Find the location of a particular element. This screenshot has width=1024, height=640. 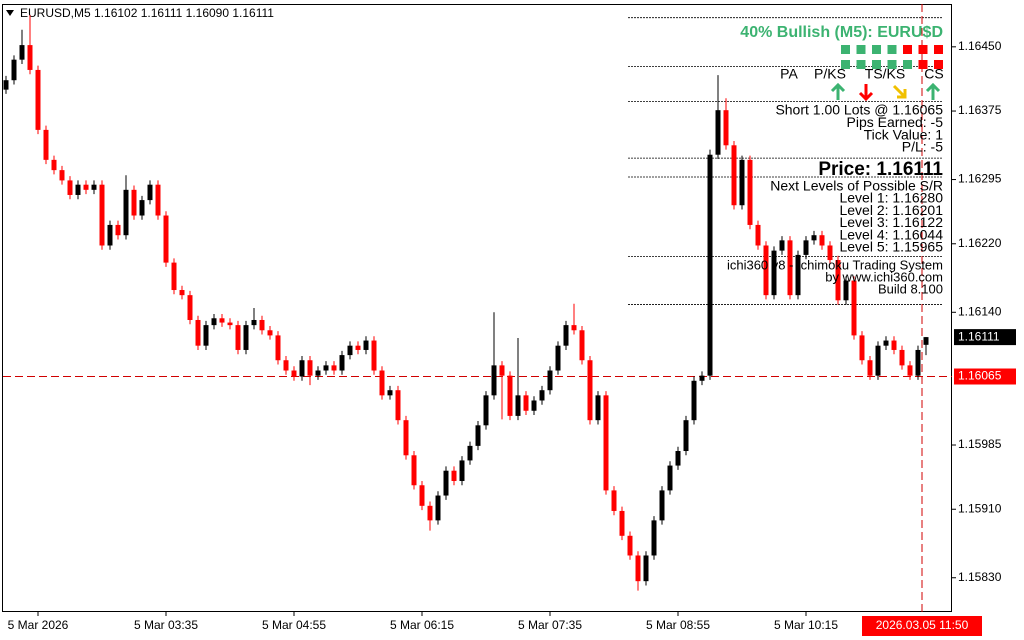

price-text: Price: 1.16111 is located at coordinates (880, 169).